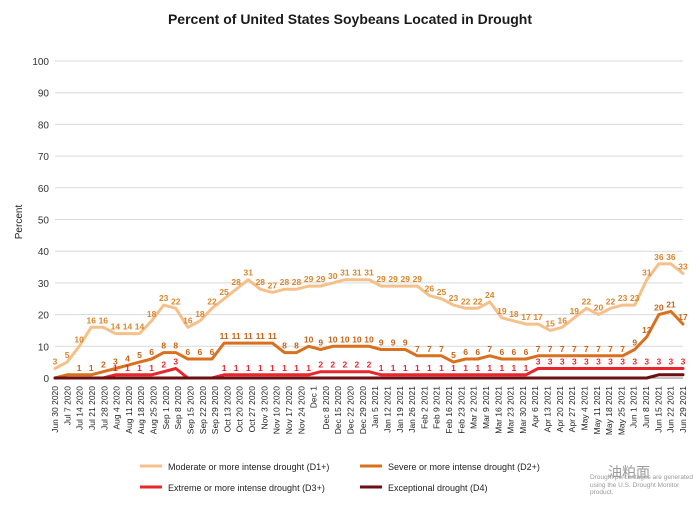 This screenshot has width=700, height=505. I want to click on x-tick-label: Jul 7 2020, so click(67, 405).